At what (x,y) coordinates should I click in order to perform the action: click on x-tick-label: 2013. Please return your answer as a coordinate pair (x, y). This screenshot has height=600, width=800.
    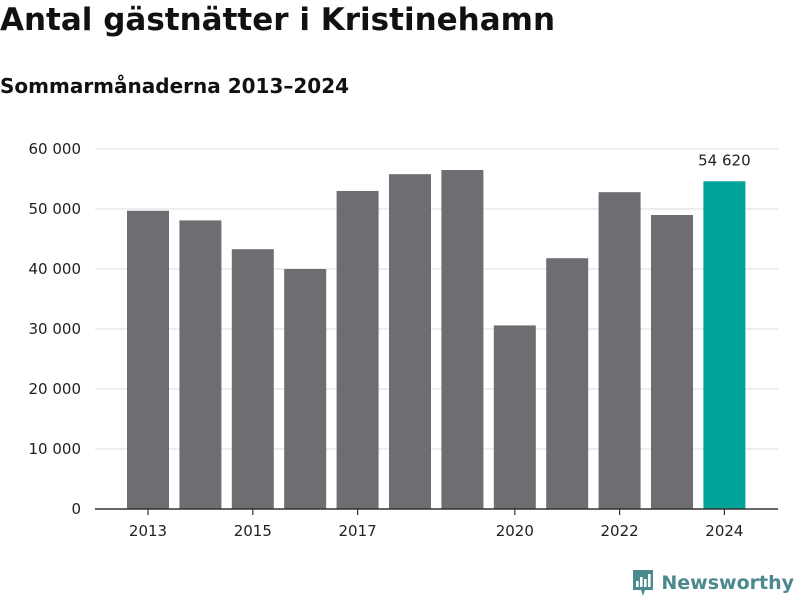
    Looking at the image, I should click on (148, 531).